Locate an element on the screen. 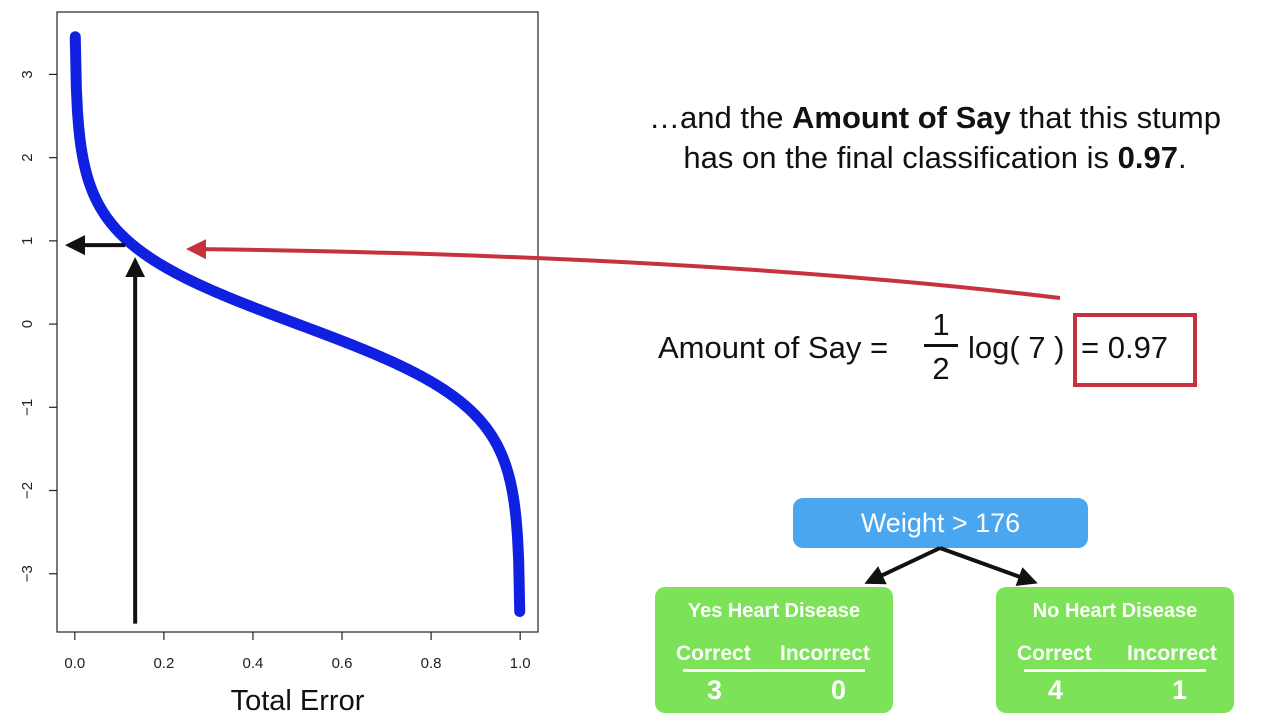 Image resolution: width=1280 pixels, height=721 pixels. fraction-bar is located at coordinates (941, 345).